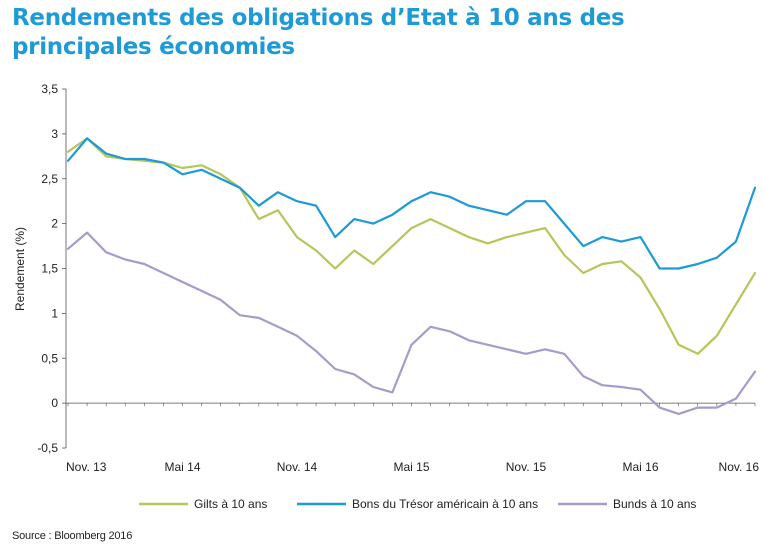 This screenshot has width=764, height=548. Describe the element at coordinates (182, 467) in the screenshot. I see `x-tick-label: Mai 14` at that location.